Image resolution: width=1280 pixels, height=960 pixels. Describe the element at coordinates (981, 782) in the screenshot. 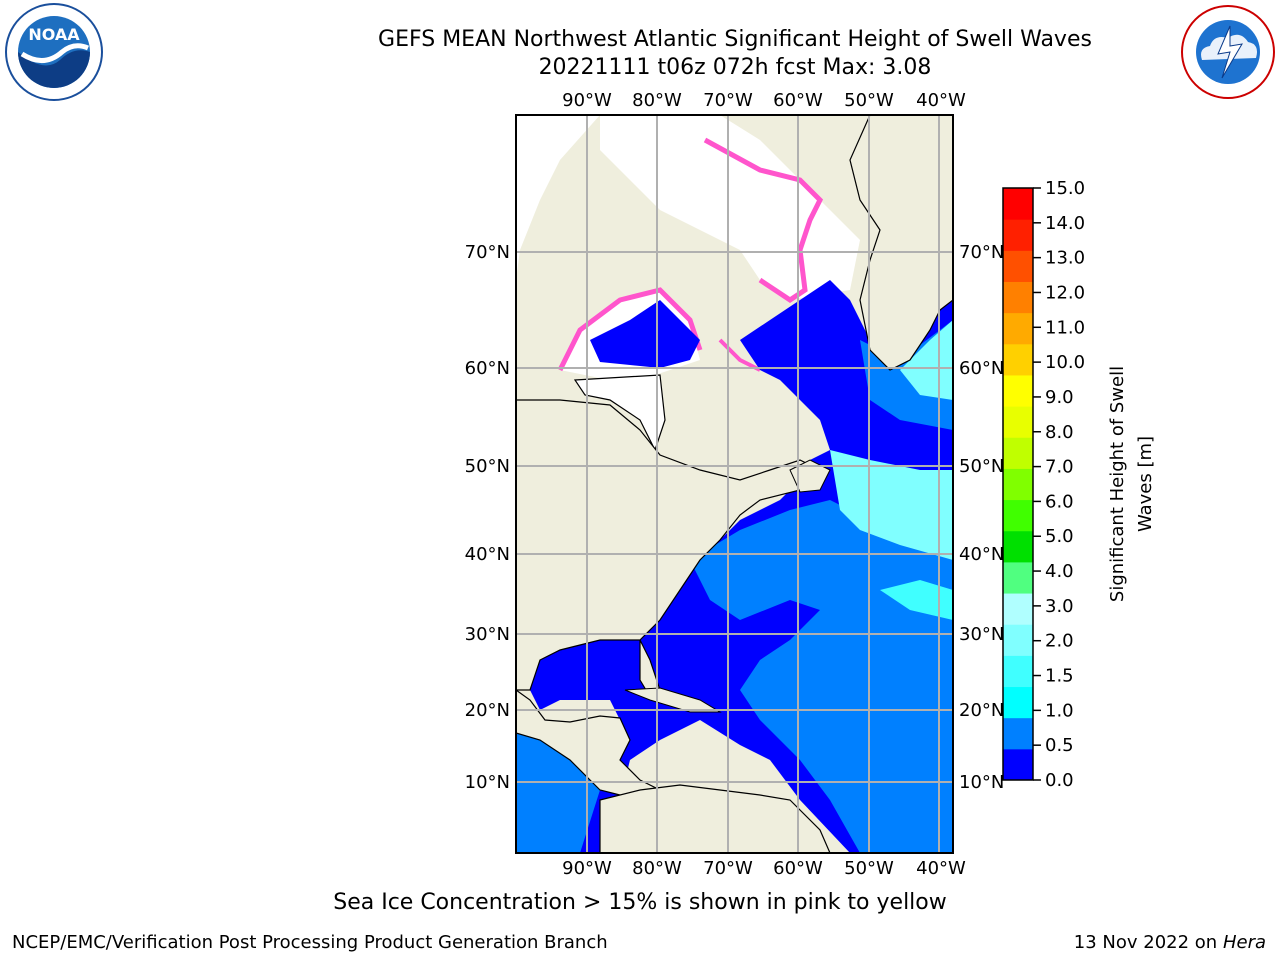

I see `lat-label-right: 10°N` at that location.